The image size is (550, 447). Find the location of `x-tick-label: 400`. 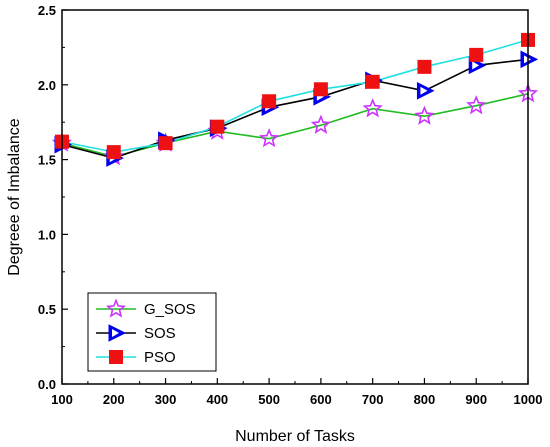

x-tick-label: 400 is located at coordinates (217, 399).